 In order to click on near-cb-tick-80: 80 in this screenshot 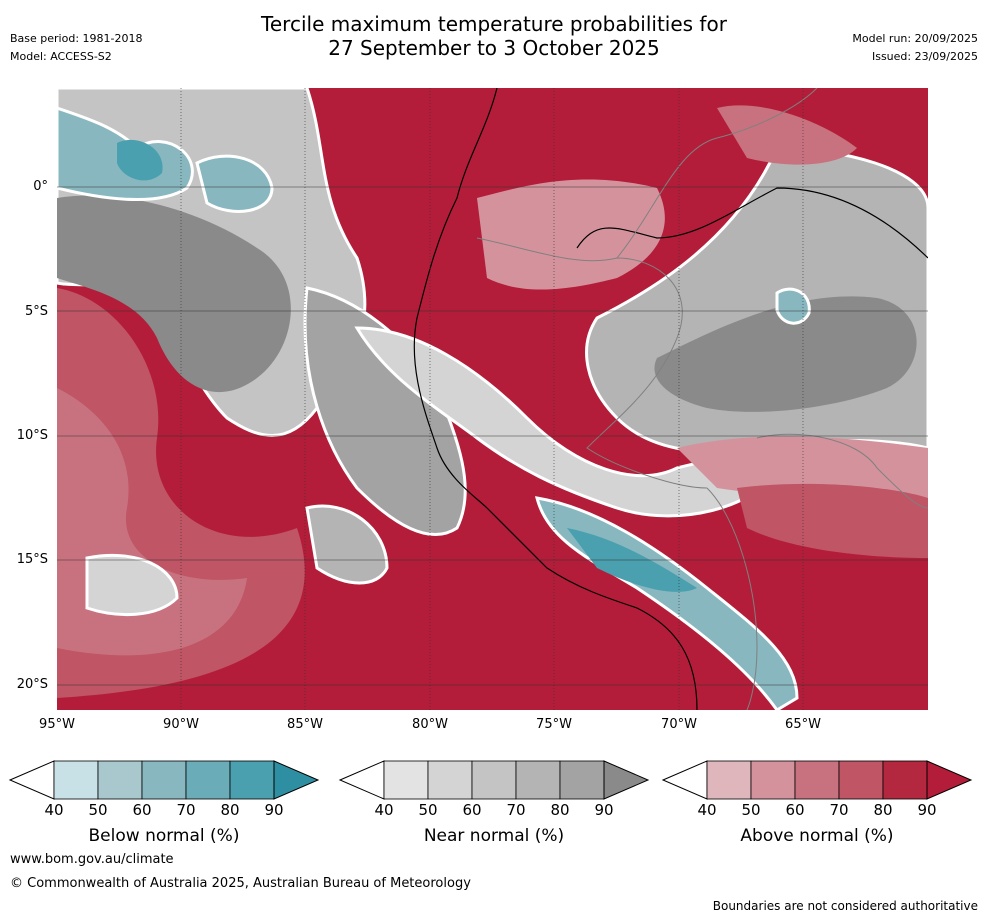, I will do `click(560, 810)`.